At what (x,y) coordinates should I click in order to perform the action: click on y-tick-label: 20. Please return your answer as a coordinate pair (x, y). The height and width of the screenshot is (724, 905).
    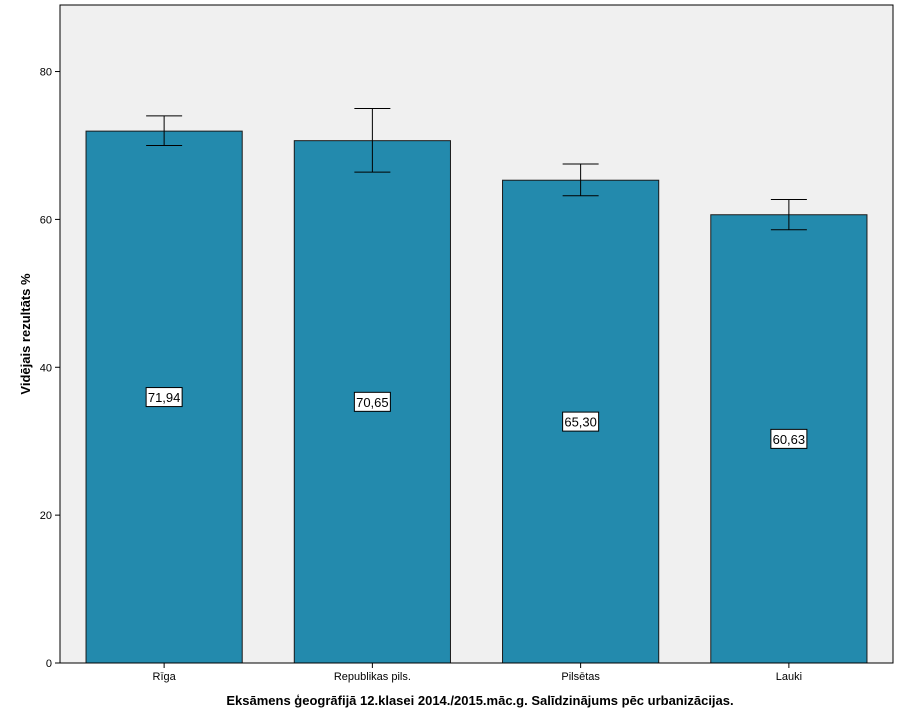
    Looking at the image, I should click on (46, 516).